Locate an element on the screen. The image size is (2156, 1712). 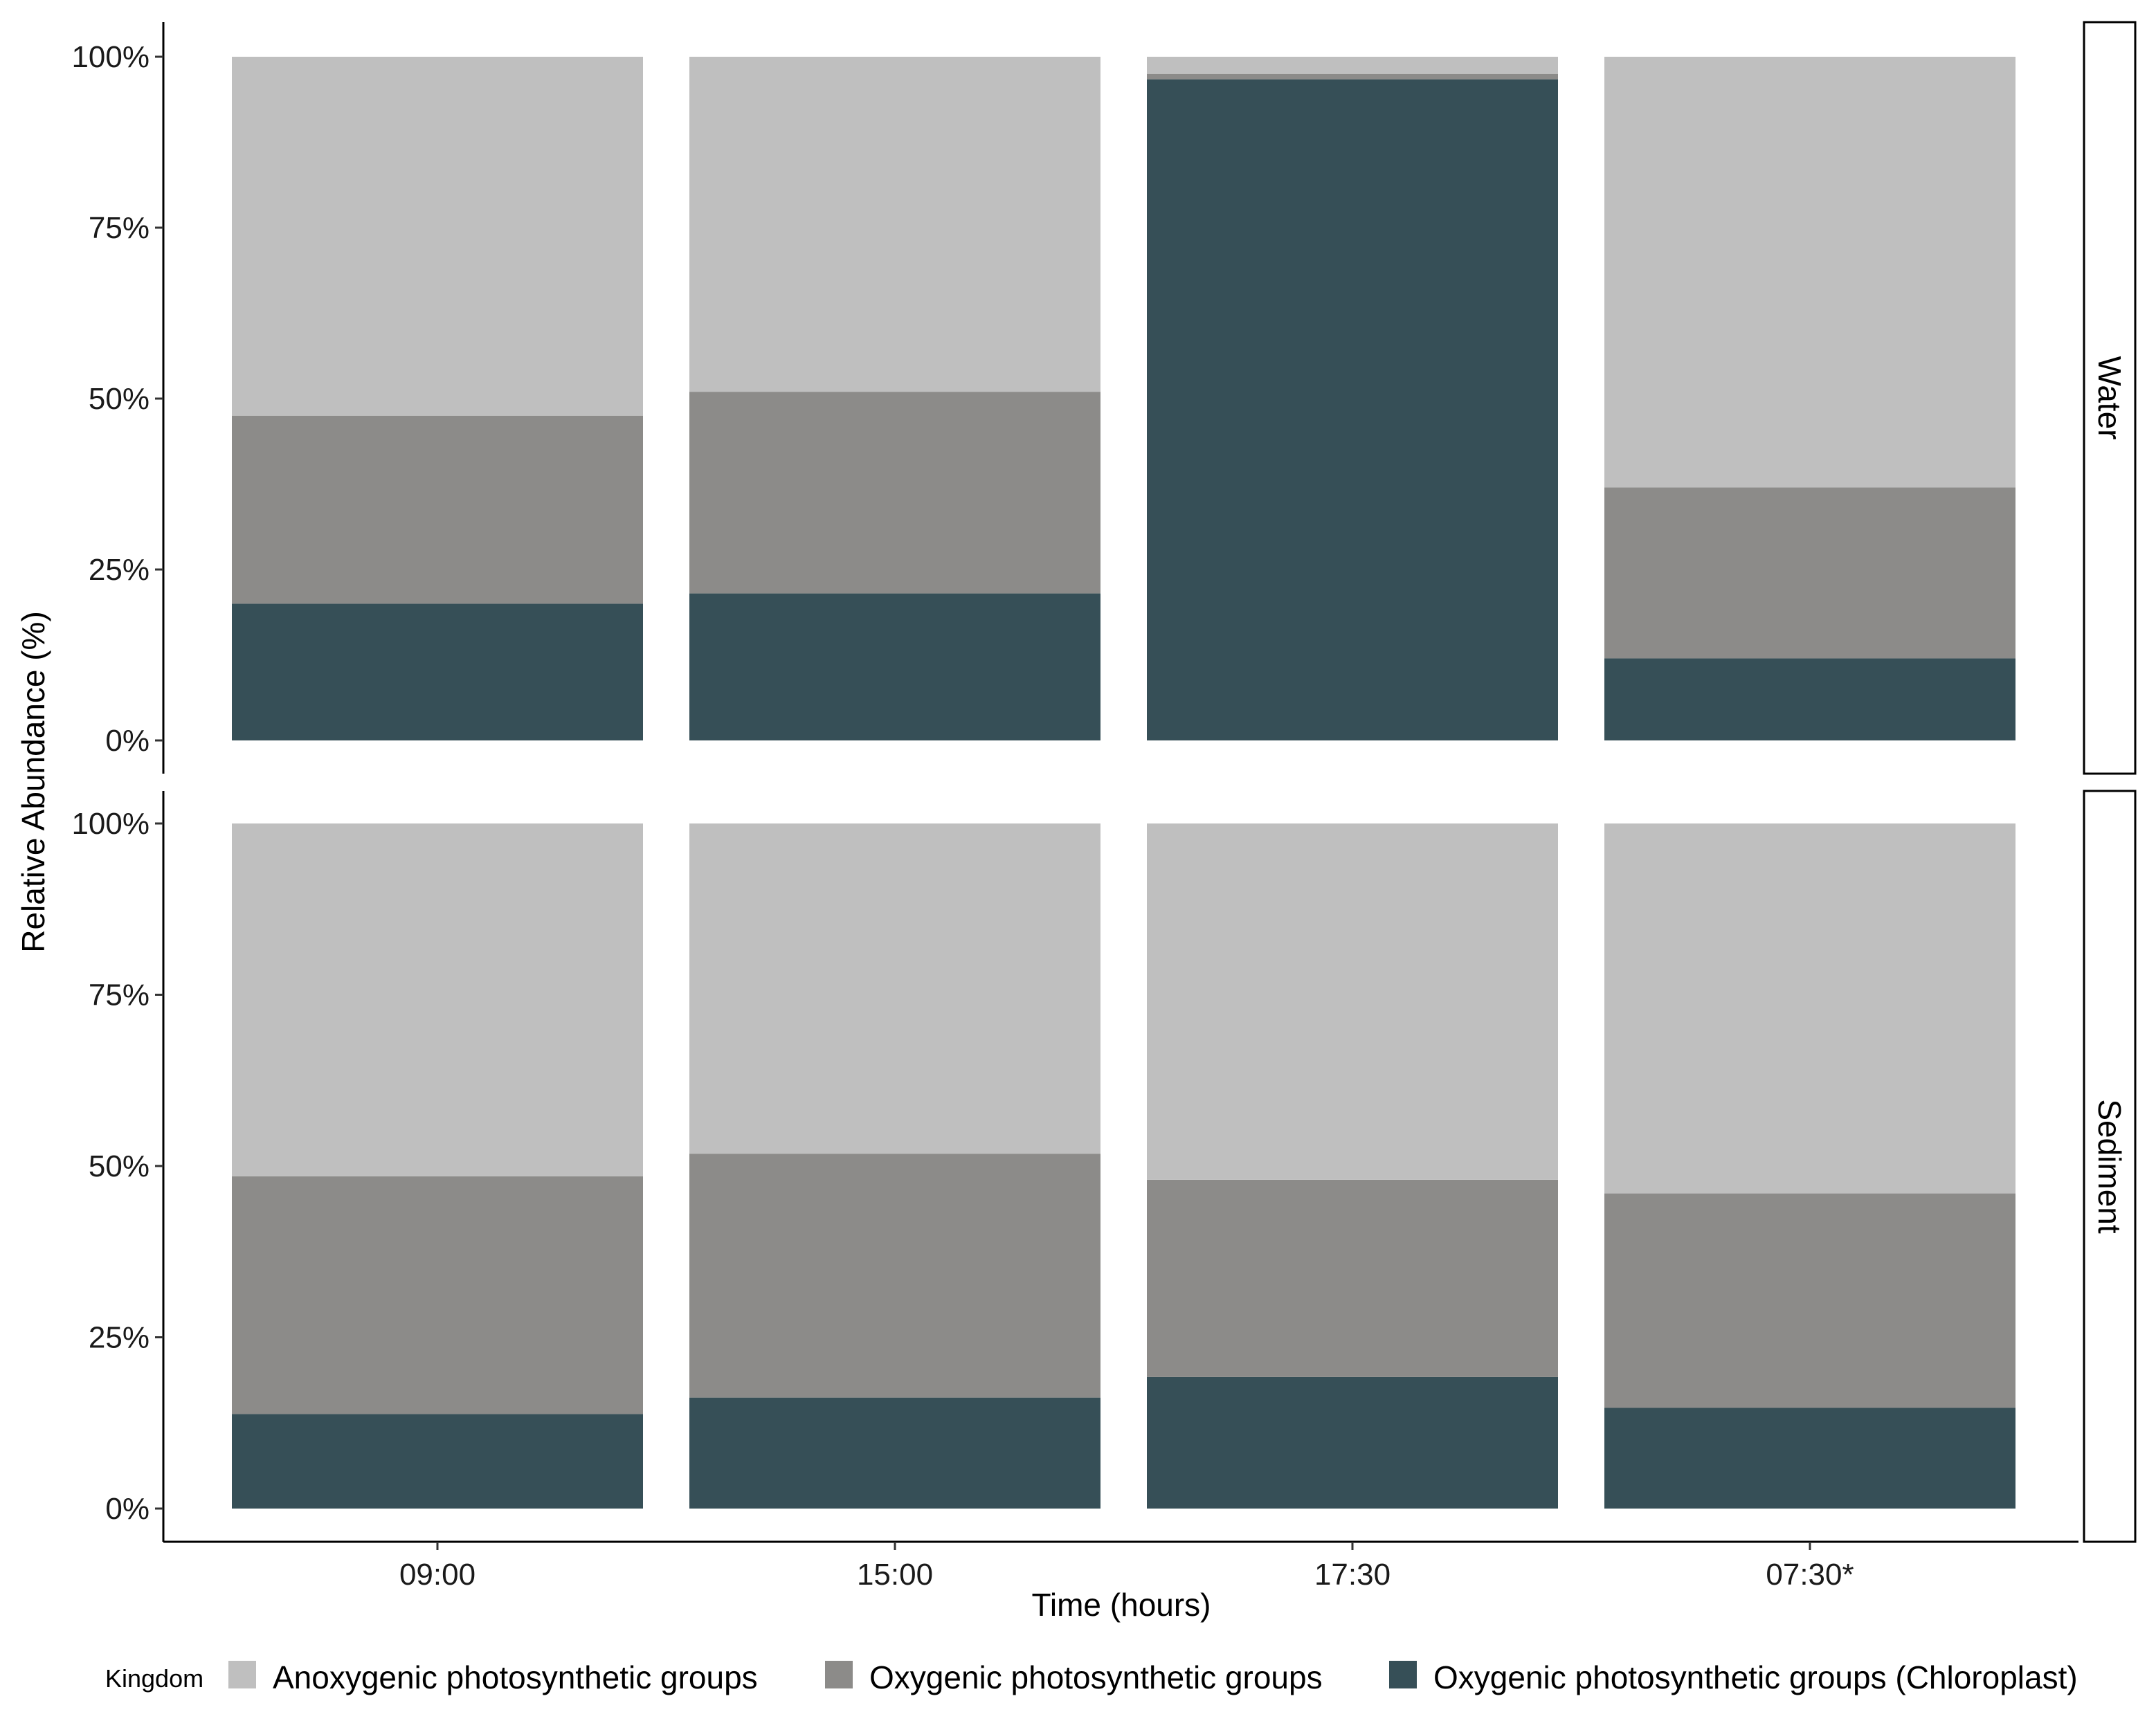
y-axis-title: Relative Abundance (%) is located at coordinates (33, 782).